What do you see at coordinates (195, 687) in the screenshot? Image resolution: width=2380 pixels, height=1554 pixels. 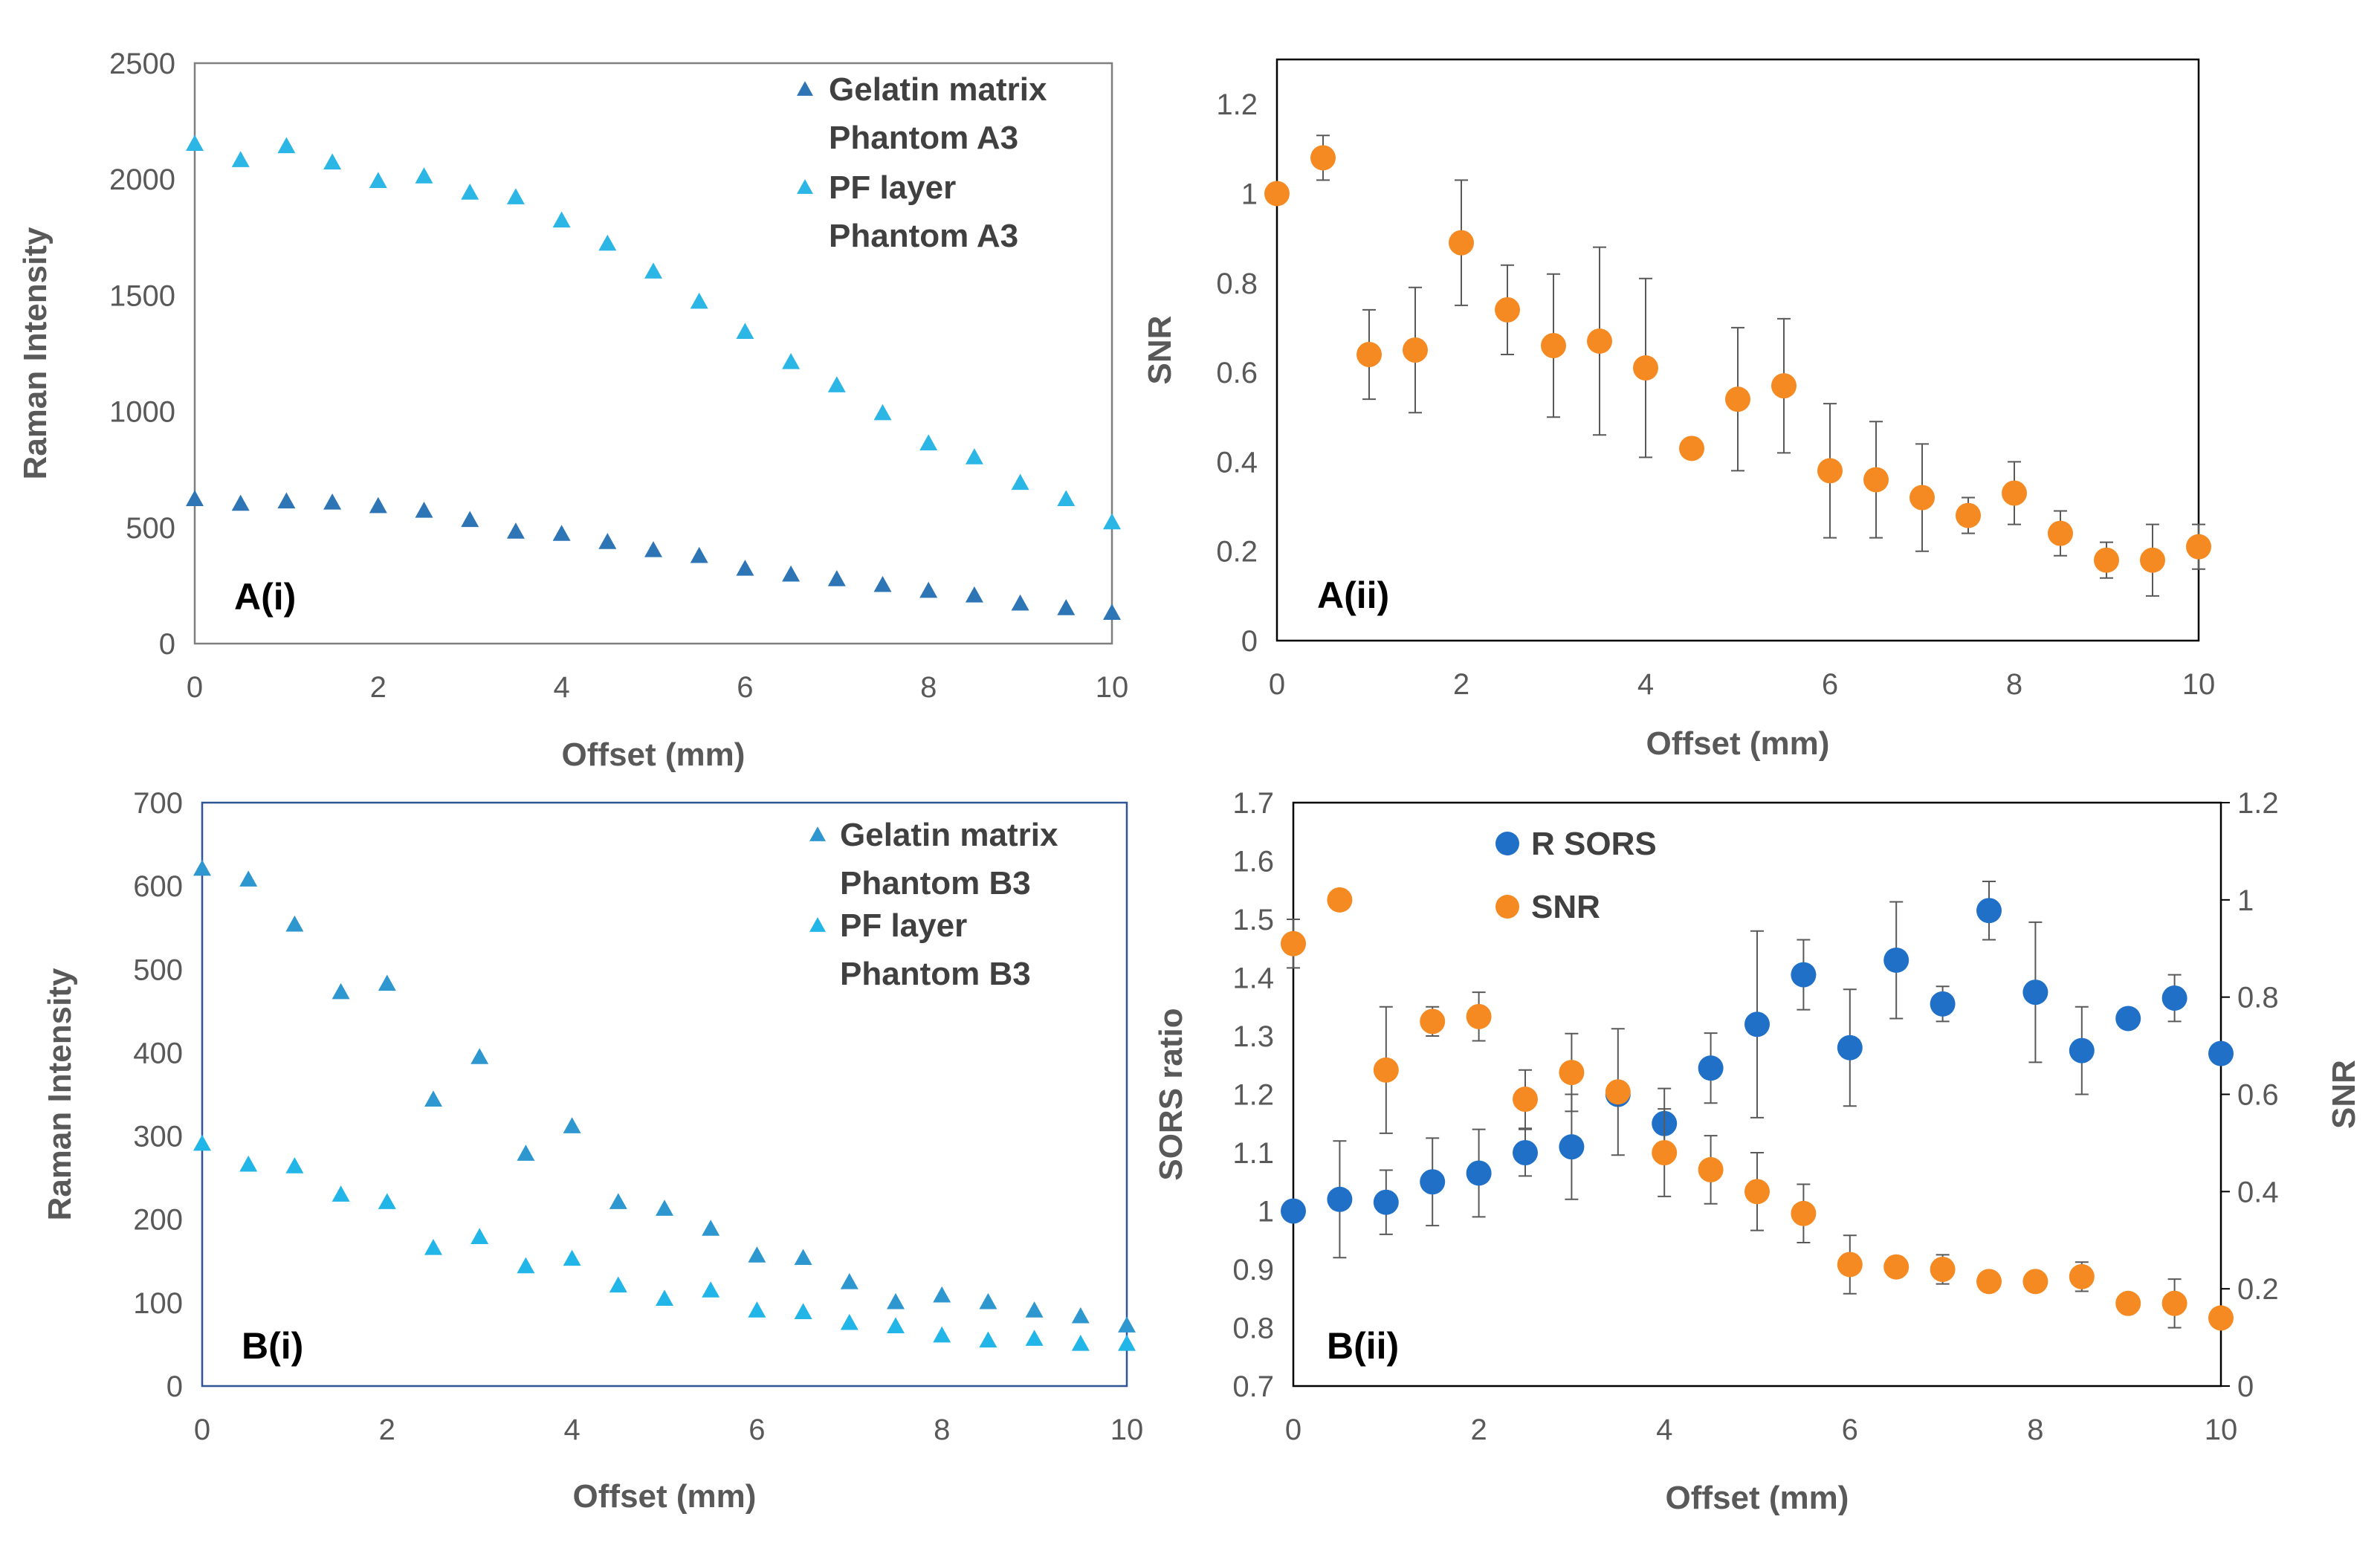 I see `x-tick-label: 0` at bounding box center [195, 687].